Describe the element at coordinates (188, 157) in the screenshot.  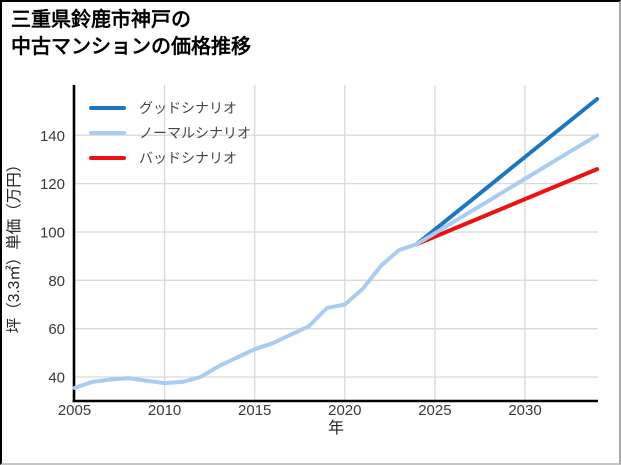
I see `legend-label-bad: バッドシナリオ` at that location.